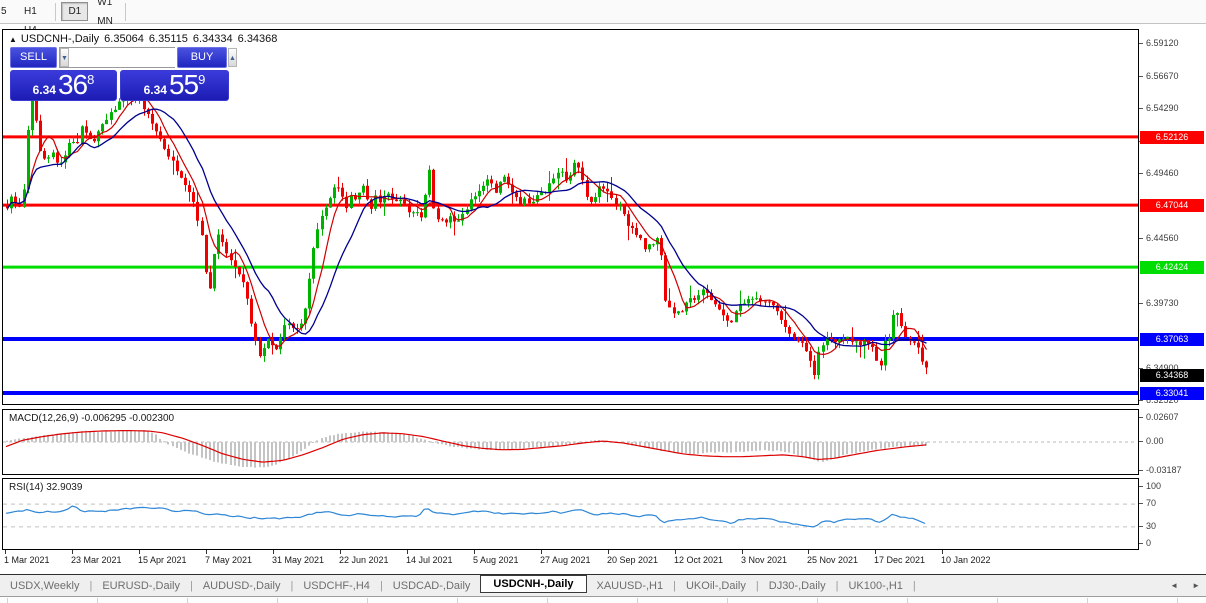 Image resolution: width=1206 pixels, height=603 pixels. I want to click on rsi-panel: RSI(14) 32.9039, so click(570, 514).